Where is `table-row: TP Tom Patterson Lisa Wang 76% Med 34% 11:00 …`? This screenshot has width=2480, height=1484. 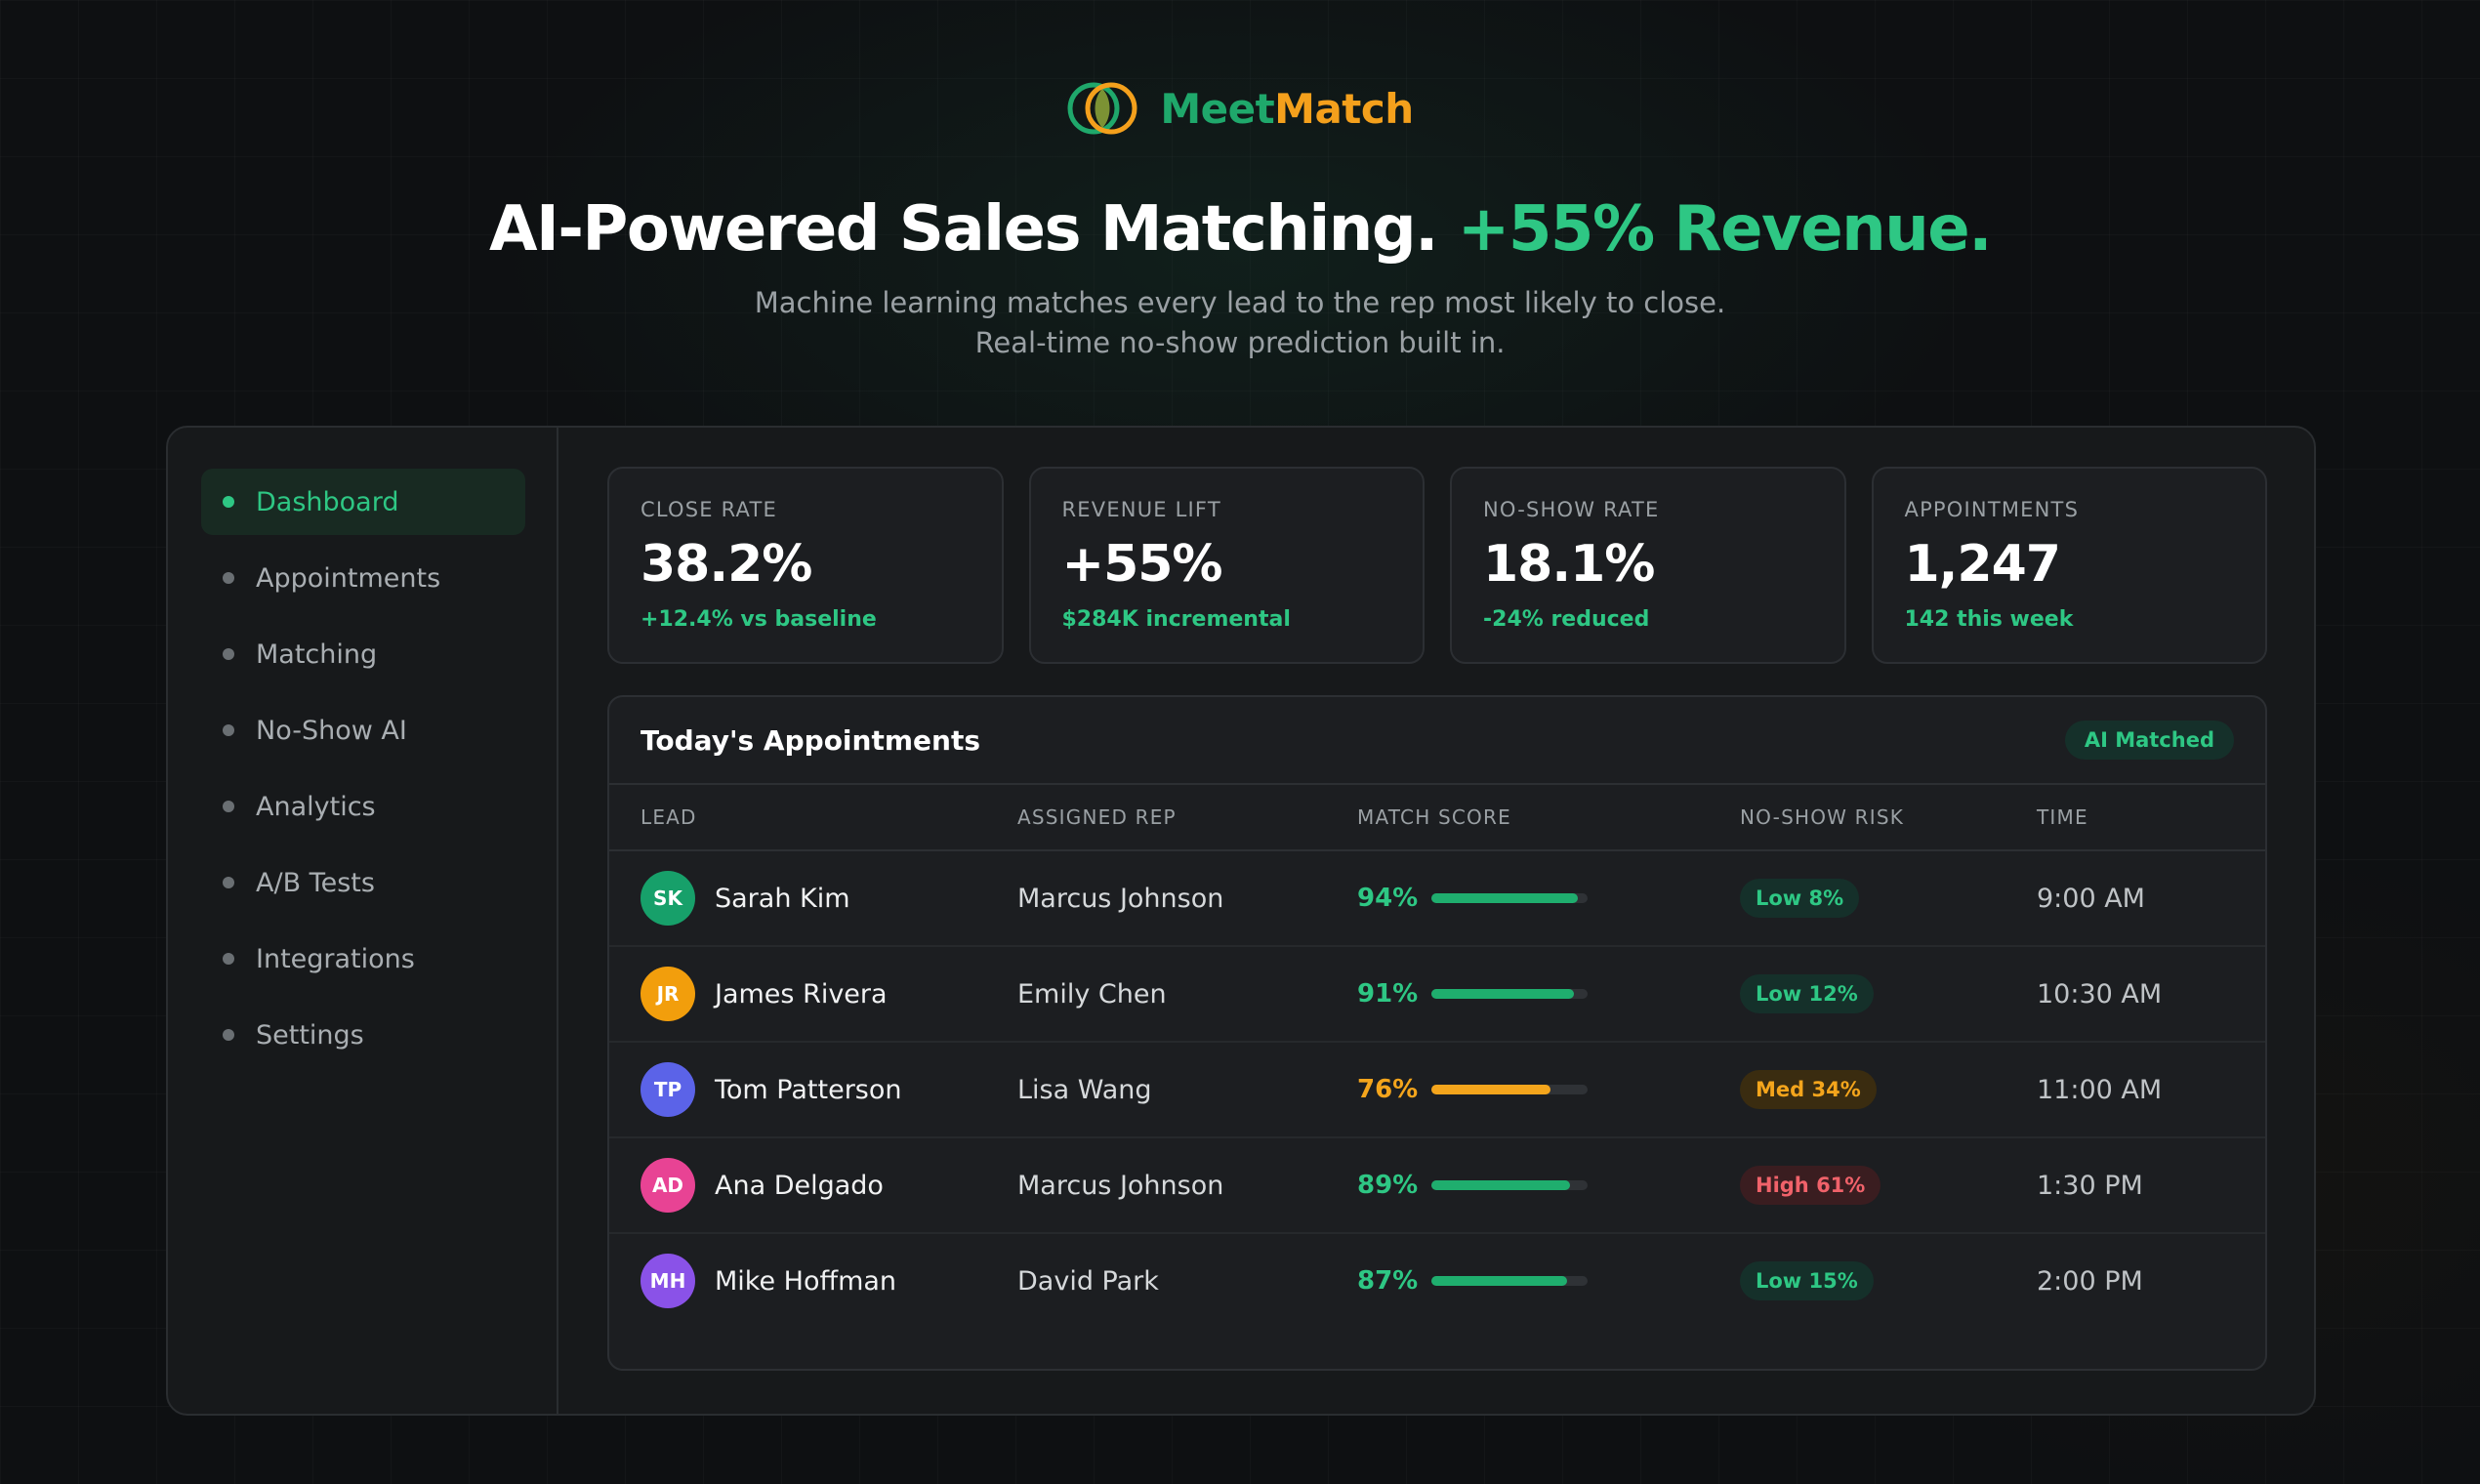 table-row: TP Tom Patterson Lisa Wang 76% Med 34% 11:00 … is located at coordinates (1437, 1091).